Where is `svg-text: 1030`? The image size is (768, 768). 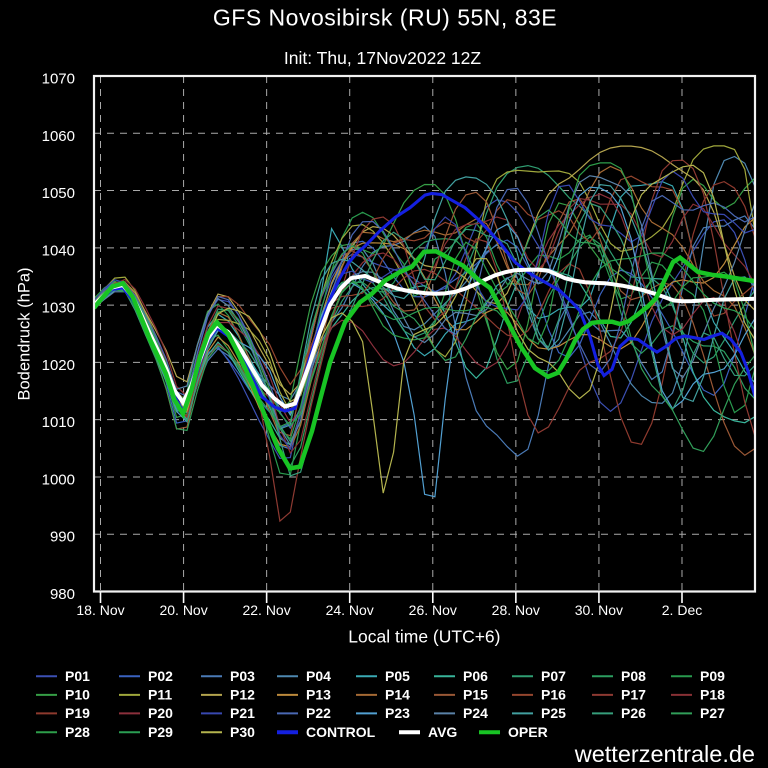
svg-text: 1030 is located at coordinates (58, 308).